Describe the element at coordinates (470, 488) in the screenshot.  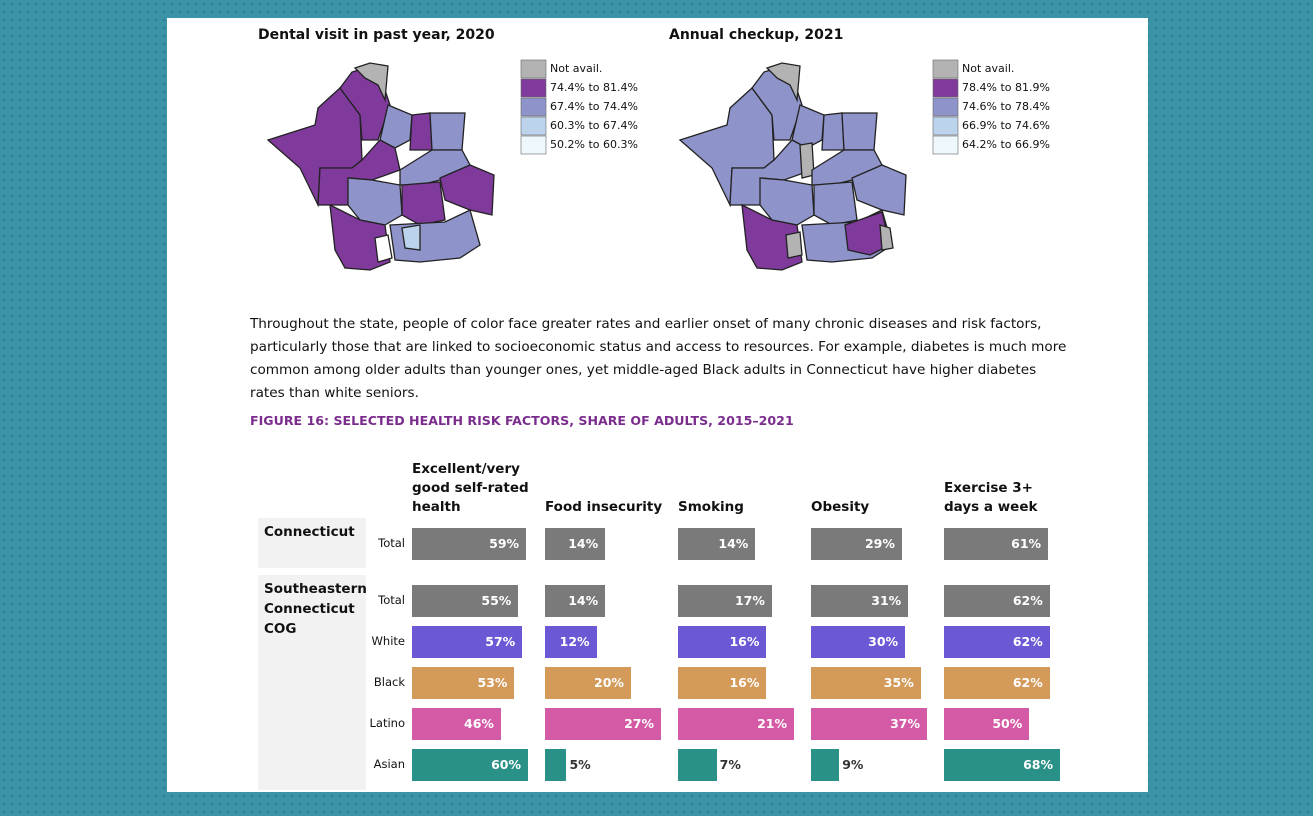
I see `column-header: Excellent/very good self-rated health` at that location.